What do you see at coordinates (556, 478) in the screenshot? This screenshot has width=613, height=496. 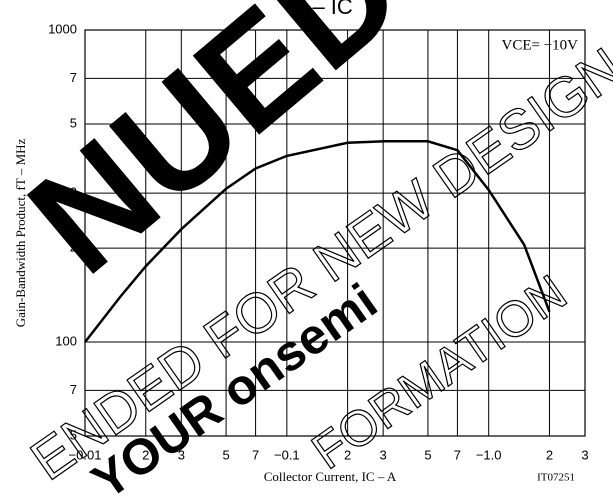 I see `figure-id: IT07251` at bounding box center [556, 478].